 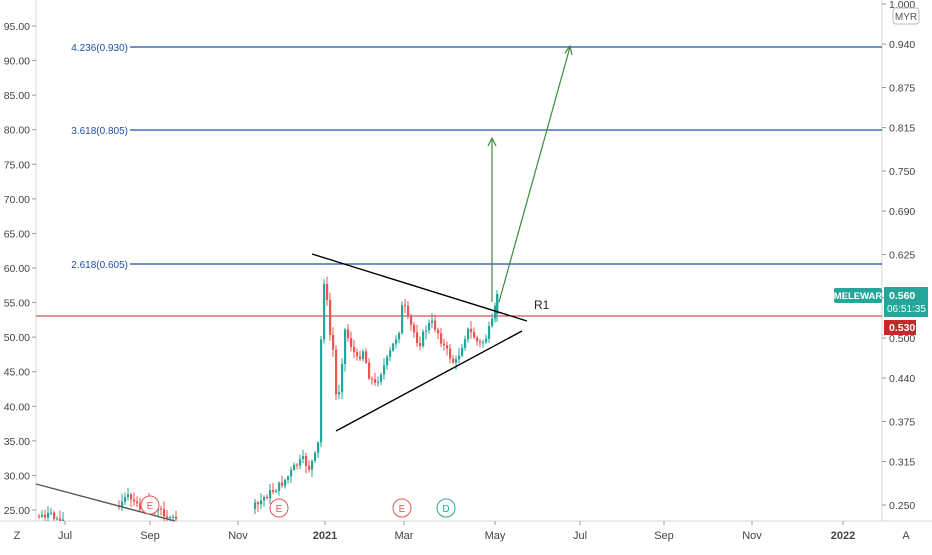 I want to click on event-marker-label: E, so click(x=402, y=509).